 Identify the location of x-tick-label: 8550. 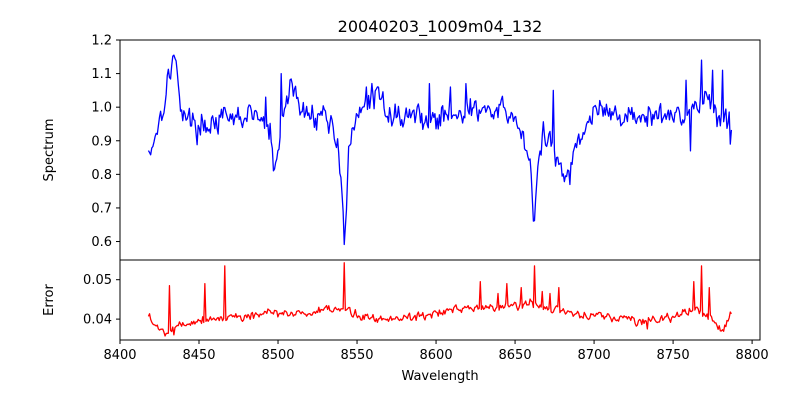
(356, 355).